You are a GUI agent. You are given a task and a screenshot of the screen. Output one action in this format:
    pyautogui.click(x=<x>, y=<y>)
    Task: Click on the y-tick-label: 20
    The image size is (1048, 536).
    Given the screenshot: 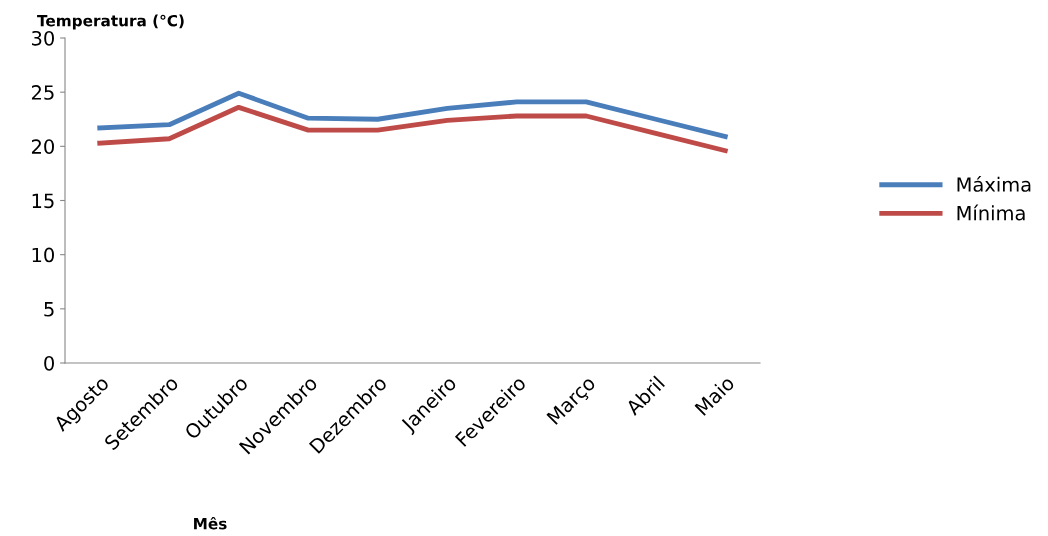 What is the action you would take?
    pyautogui.click(x=42, y=146)
    